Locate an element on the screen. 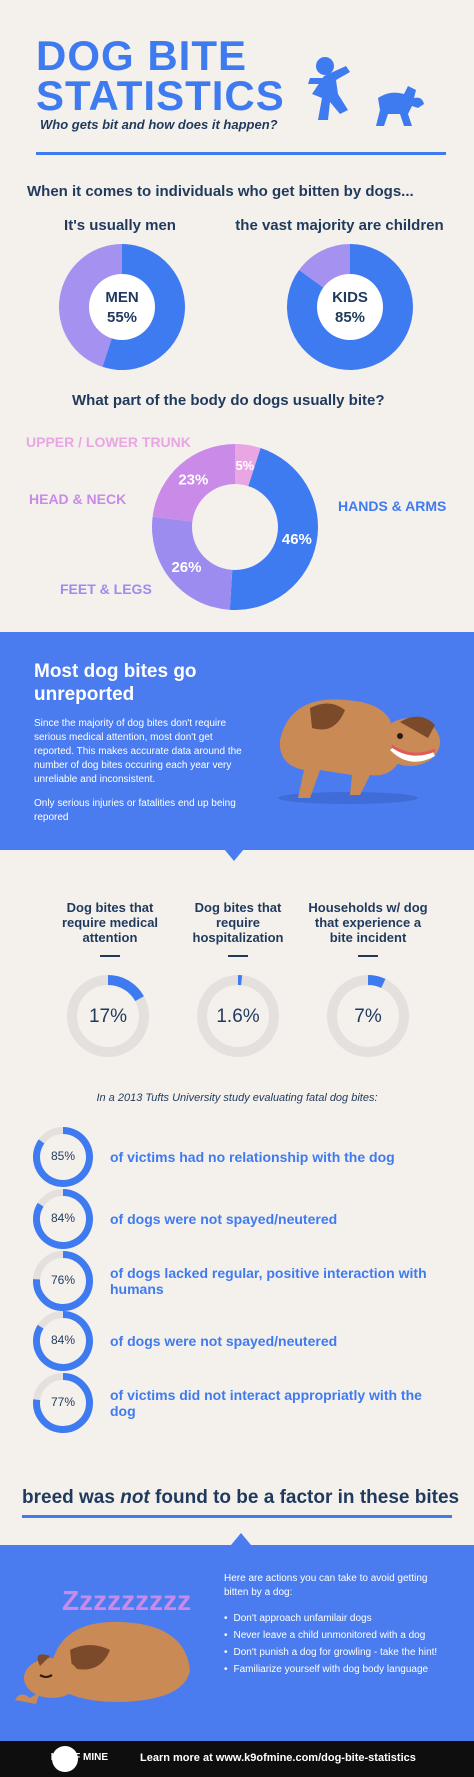 The width and height of the screenshot is (474, 1777). unreported-heading: Most dog bites go unreported is located at coordinates (115, 683).